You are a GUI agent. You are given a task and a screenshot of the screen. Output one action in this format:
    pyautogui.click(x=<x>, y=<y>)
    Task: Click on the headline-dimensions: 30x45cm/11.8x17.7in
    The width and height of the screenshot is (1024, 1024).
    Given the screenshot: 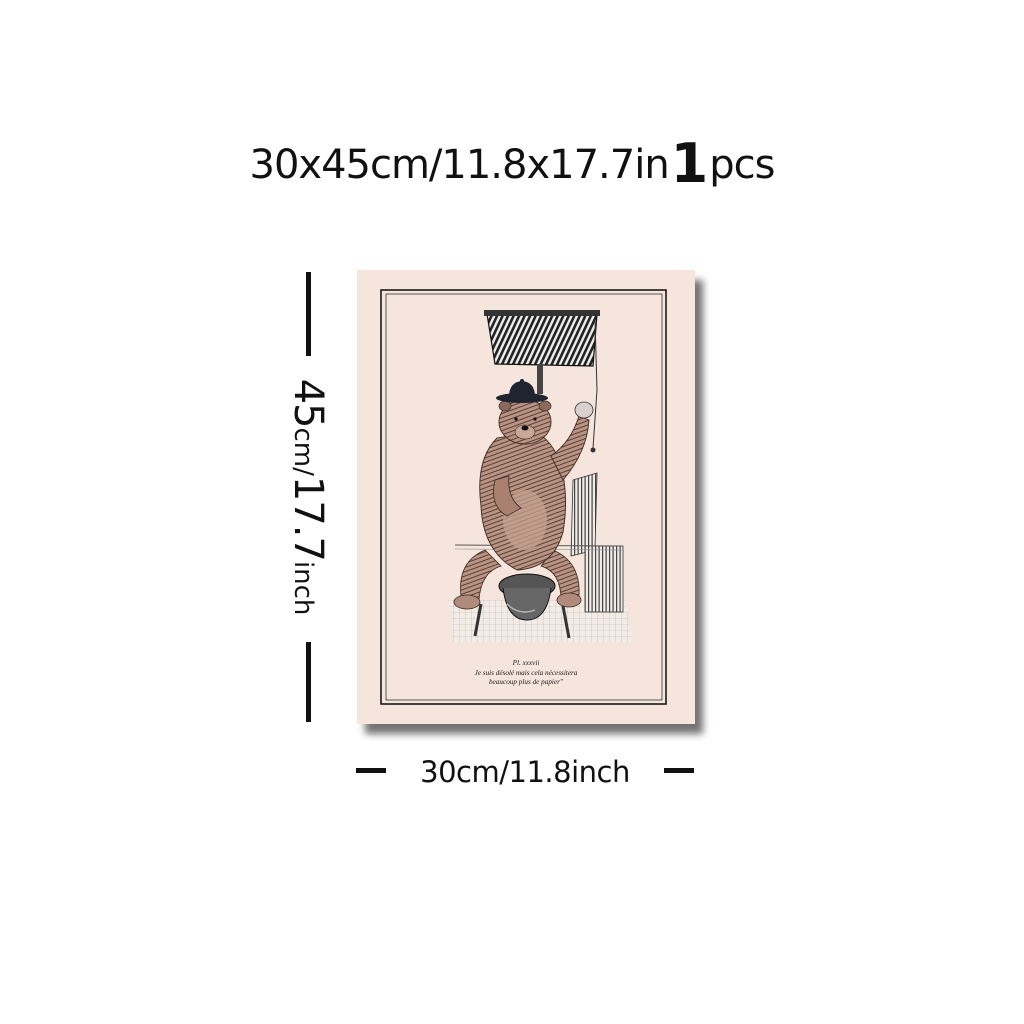 What is the action you would take?
    pyautogui.click(x=459, y=165)
    